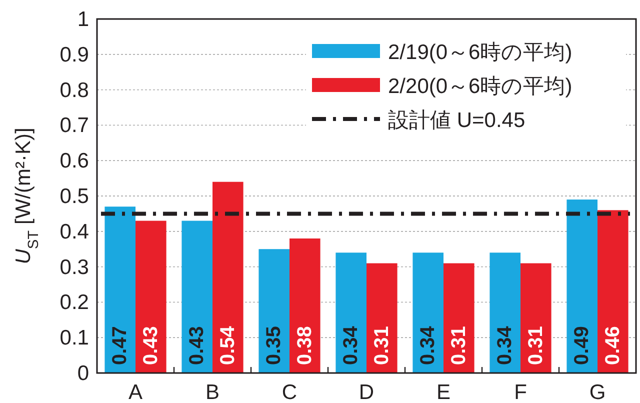 This screenshot has width=640, height=403. I want to click on y-tick-label: 0.8, so click(74, 90).